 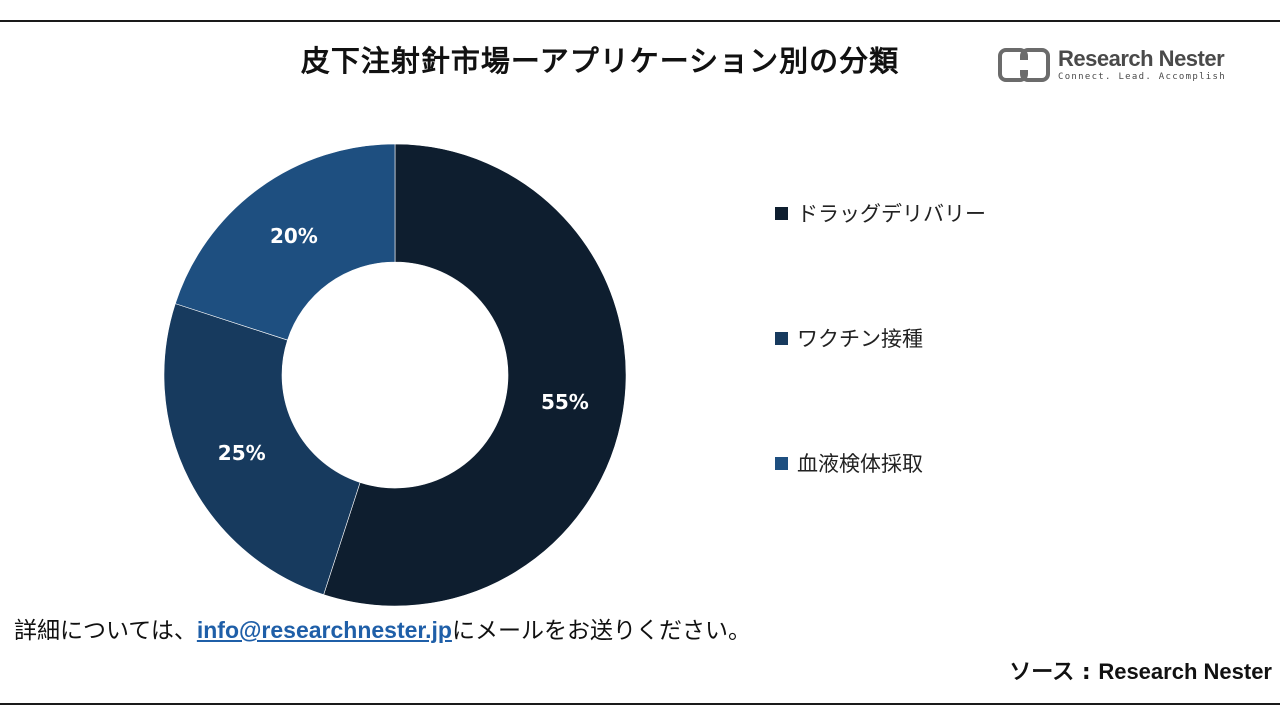 I want to click on contact-note-prefix: 詳細については、, so click(x=105, y=631).